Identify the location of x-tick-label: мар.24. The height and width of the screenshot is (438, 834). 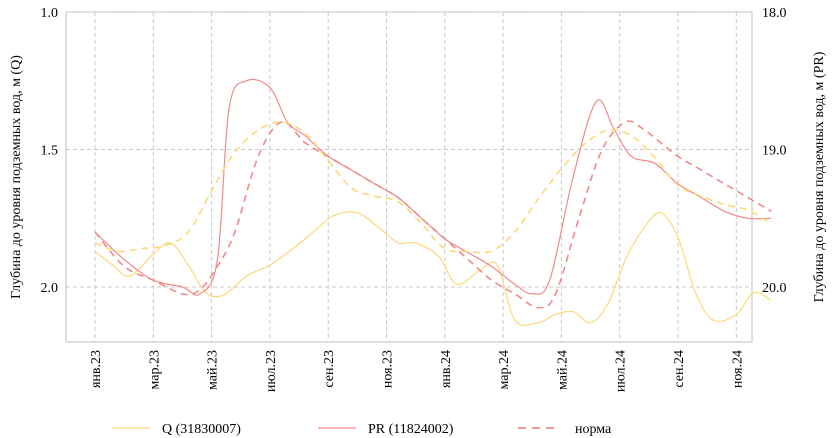
(504, 369).